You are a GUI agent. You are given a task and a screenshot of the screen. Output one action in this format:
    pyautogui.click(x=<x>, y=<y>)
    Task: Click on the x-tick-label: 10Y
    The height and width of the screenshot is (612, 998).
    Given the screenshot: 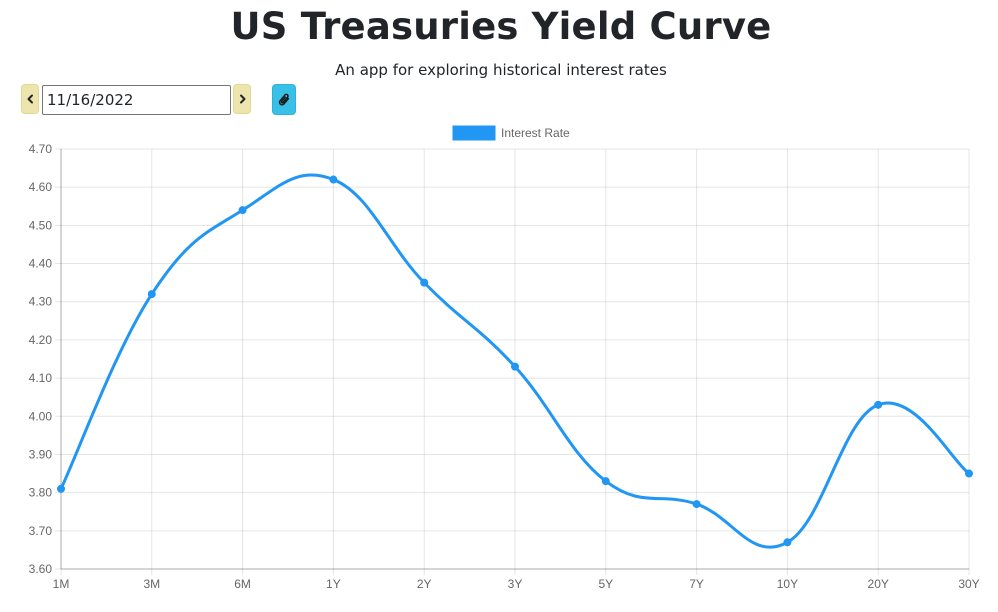 What is the action you would take?
    pyautogui.click(x=787, y=584)
    